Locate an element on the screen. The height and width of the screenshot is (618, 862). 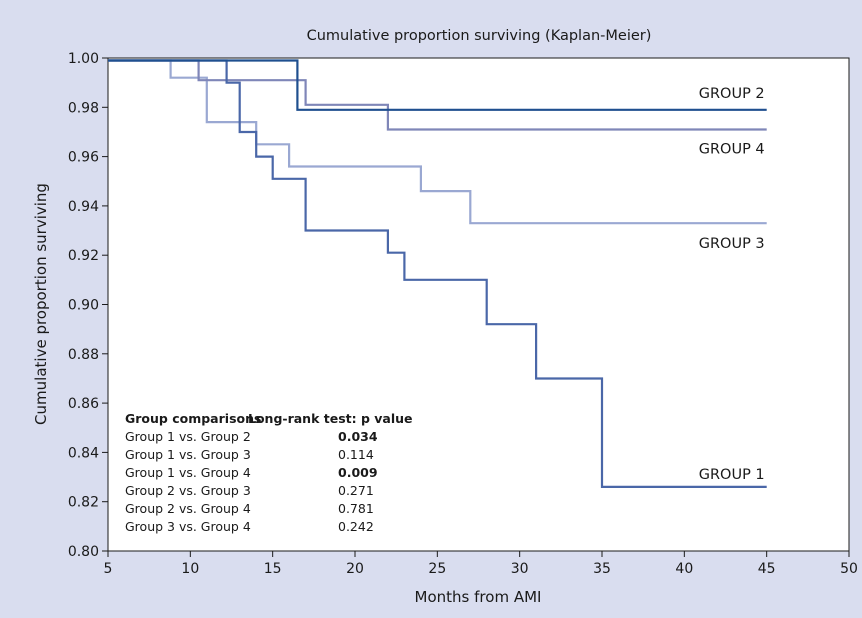
x-axis: 5 10 15 20 25 30 35 40 45 50 is located at coordinates (481, 564).